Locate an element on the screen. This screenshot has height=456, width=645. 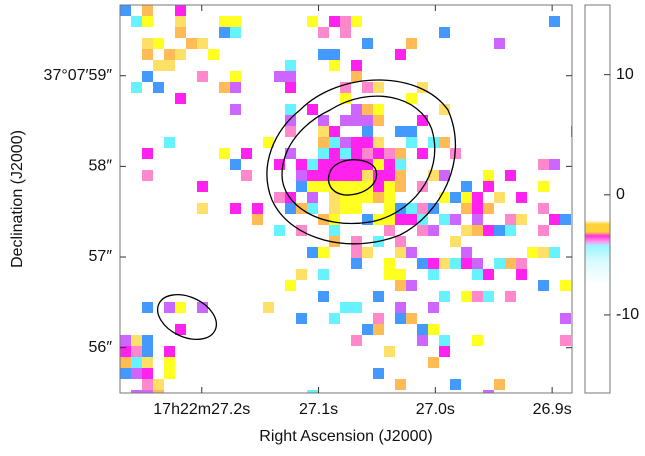
y-tick-label: 57″ is located at coordinates (101, 256).